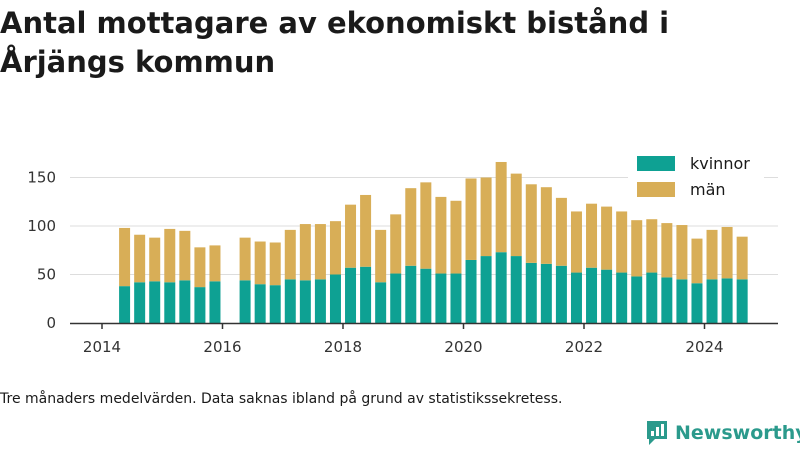  I want to click on bar-kvinnor-2015-Q1, so click(170, 302).